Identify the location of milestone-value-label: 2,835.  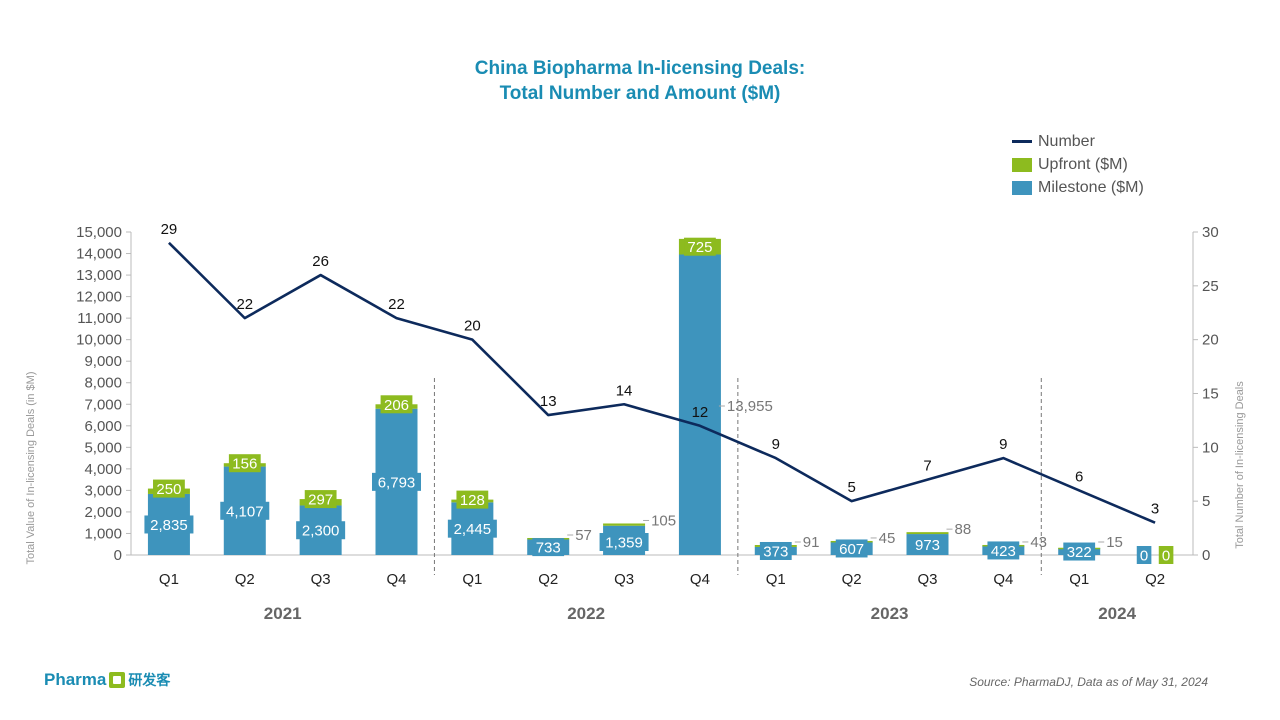
(169, 525).